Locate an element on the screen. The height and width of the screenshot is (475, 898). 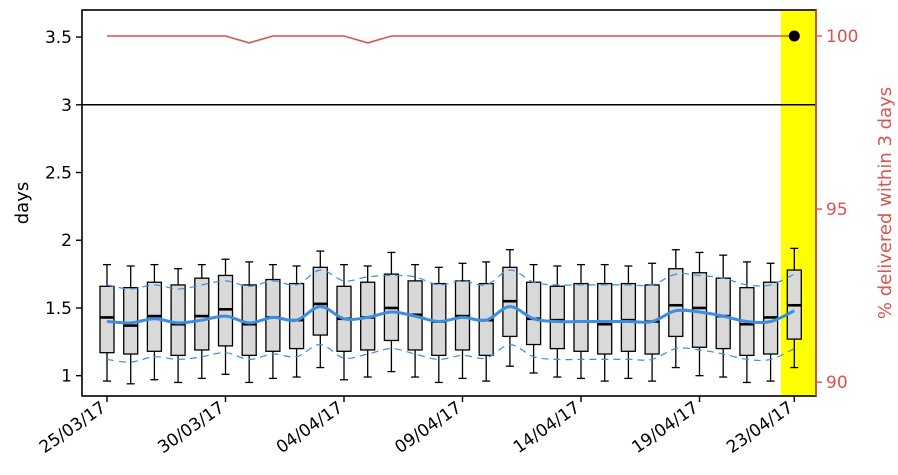
right-tick-label: 95 is located at coordinates (837, 210).